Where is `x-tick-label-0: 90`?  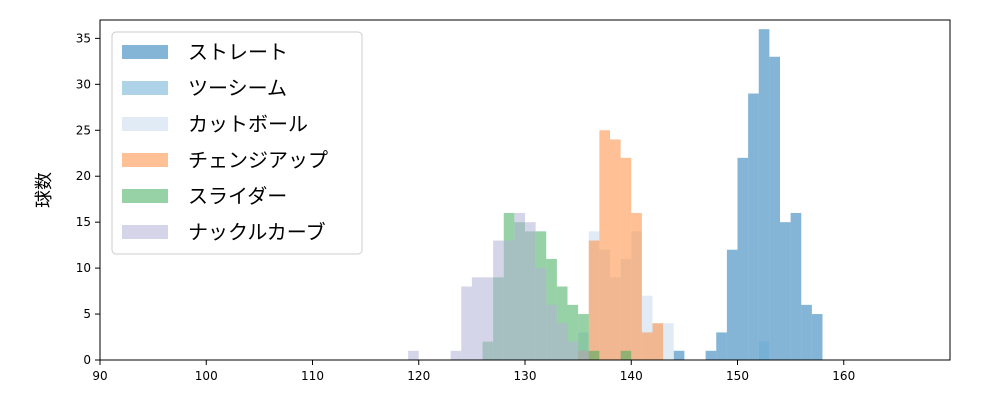 x-tick-label-0: 90 is located at coordinates (99, 376).